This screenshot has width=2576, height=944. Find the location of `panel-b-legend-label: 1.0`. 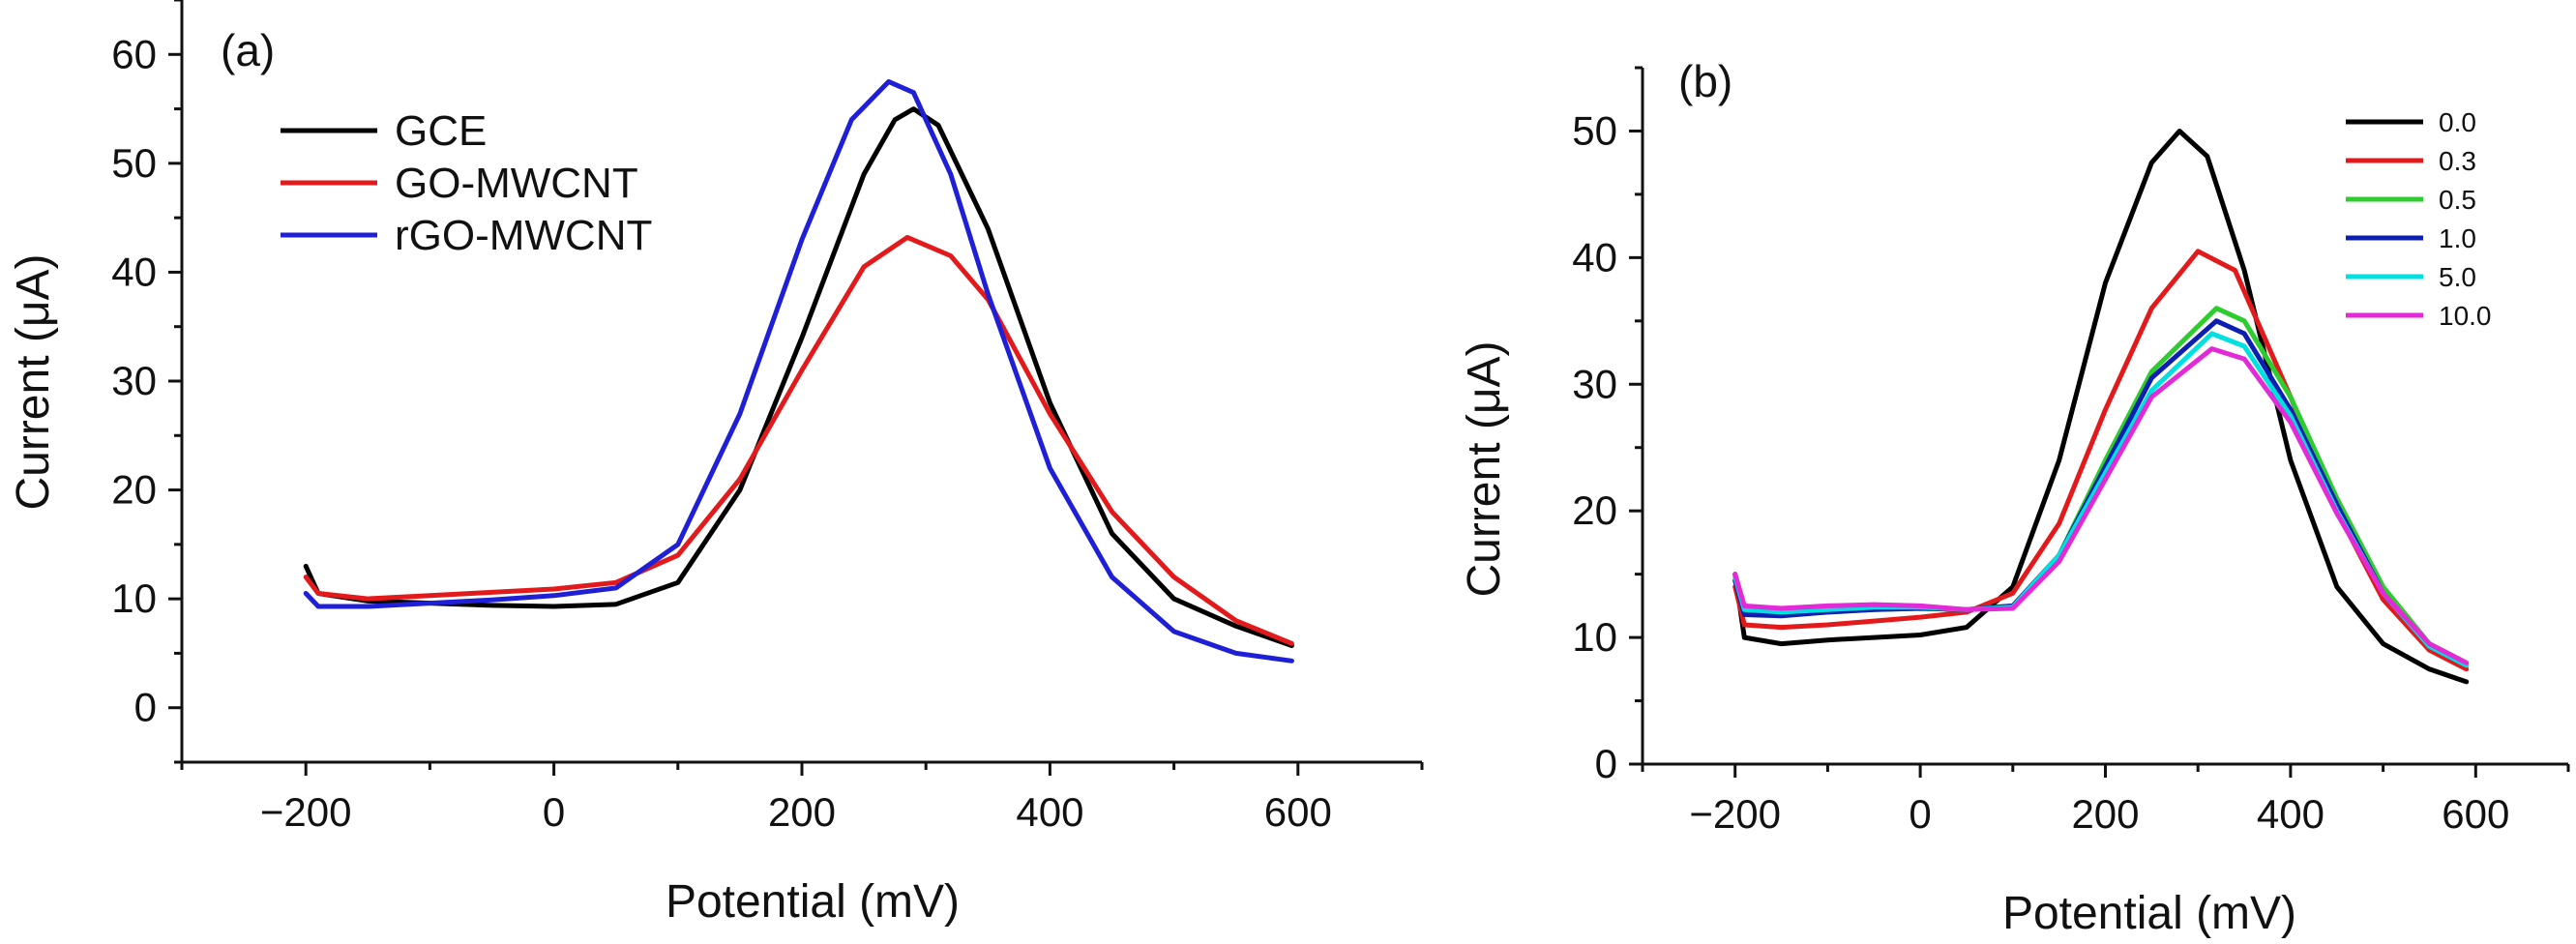

panel-b-legend-label: 1.0 is located at coordinates (2458, 238).